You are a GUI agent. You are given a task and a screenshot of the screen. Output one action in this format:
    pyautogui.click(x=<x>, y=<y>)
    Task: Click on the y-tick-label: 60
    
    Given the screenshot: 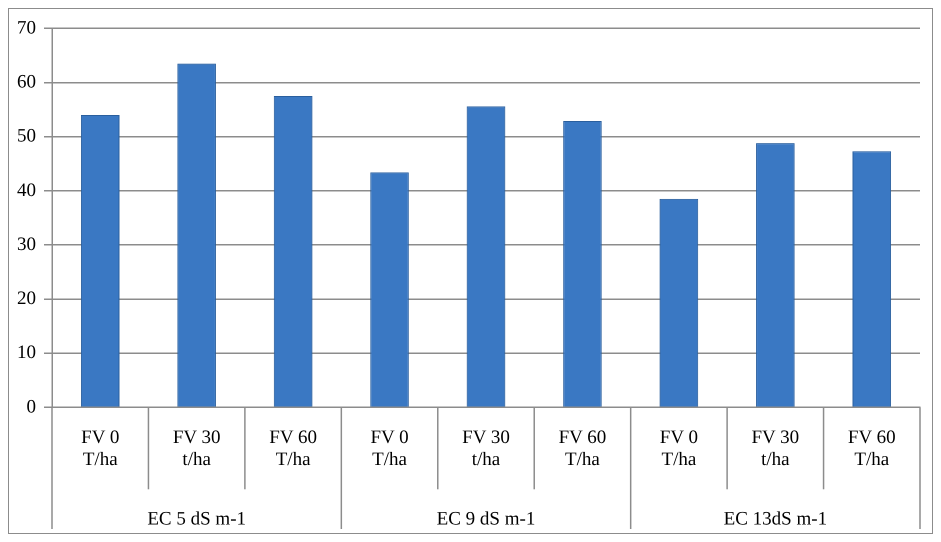 What is the action you would take?
    pyautogui.click(x=26, y=82)
    